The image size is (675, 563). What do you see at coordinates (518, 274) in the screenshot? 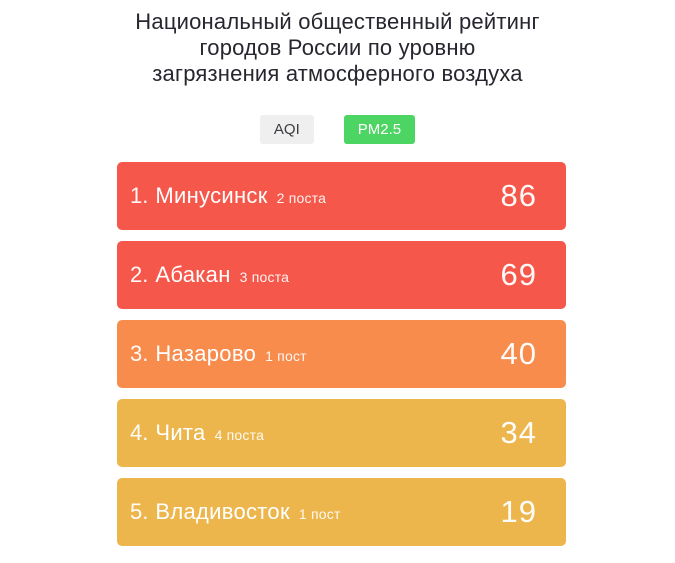
I see `pollution-value: 69` at bounding box center [518, 274].